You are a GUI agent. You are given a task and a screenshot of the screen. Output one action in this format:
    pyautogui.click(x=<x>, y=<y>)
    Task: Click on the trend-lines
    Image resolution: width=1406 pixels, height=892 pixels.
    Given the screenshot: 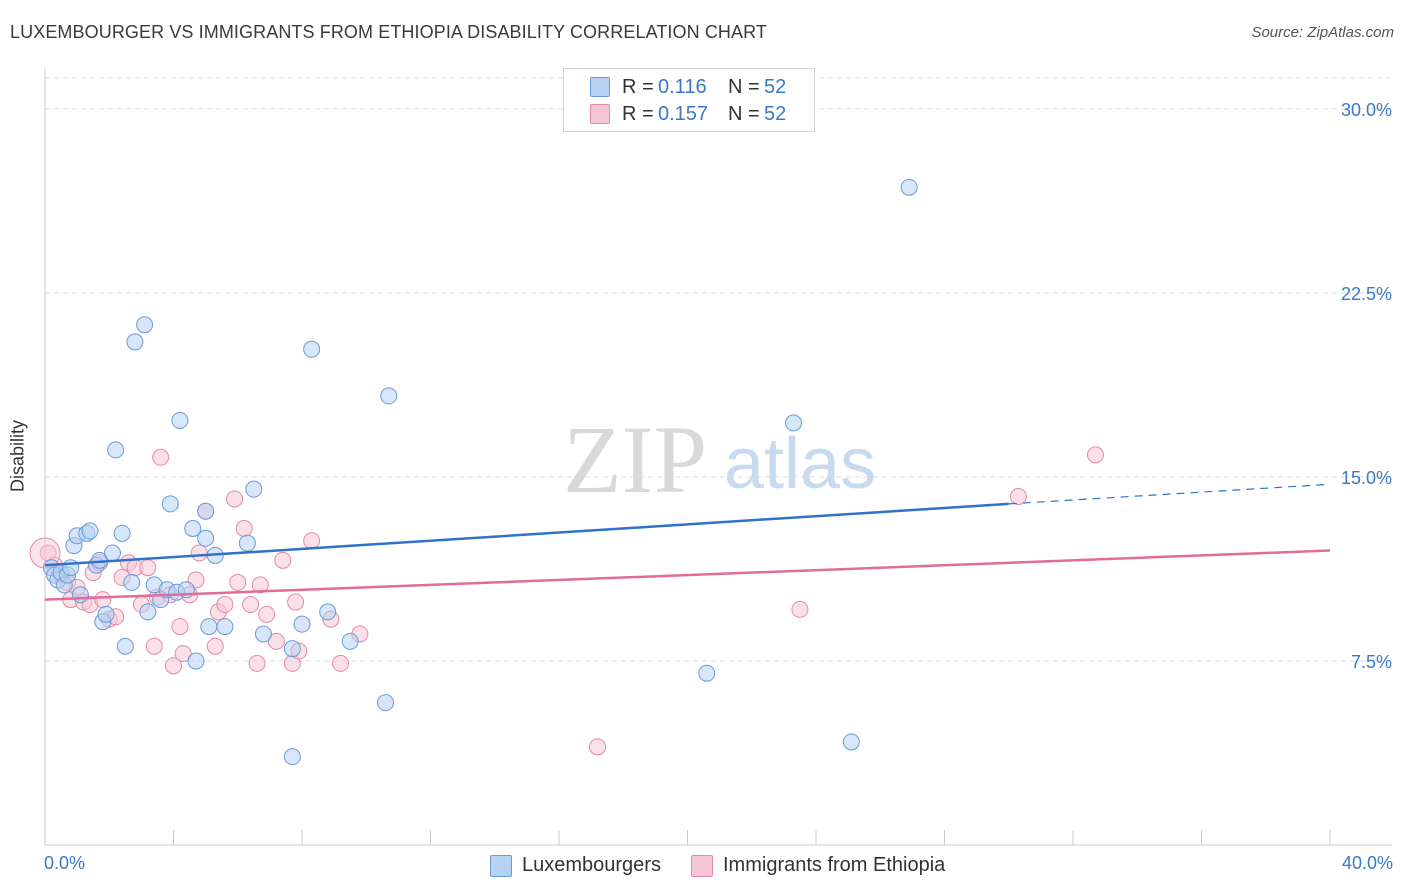 What is the action you would take?
    pyautogui.click(x=687, y=542)
    